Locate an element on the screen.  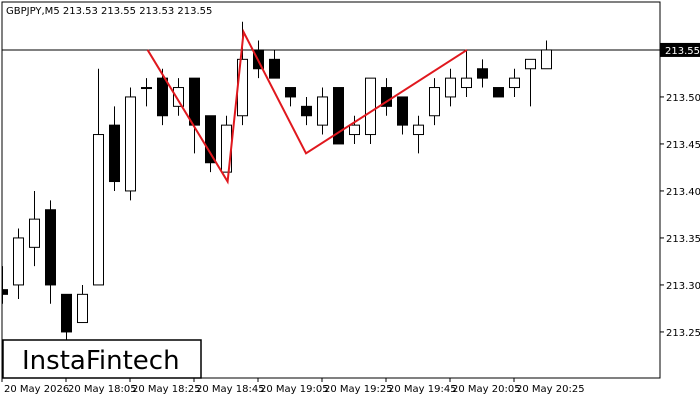
current-price-box is located at coordinates (680, 49).